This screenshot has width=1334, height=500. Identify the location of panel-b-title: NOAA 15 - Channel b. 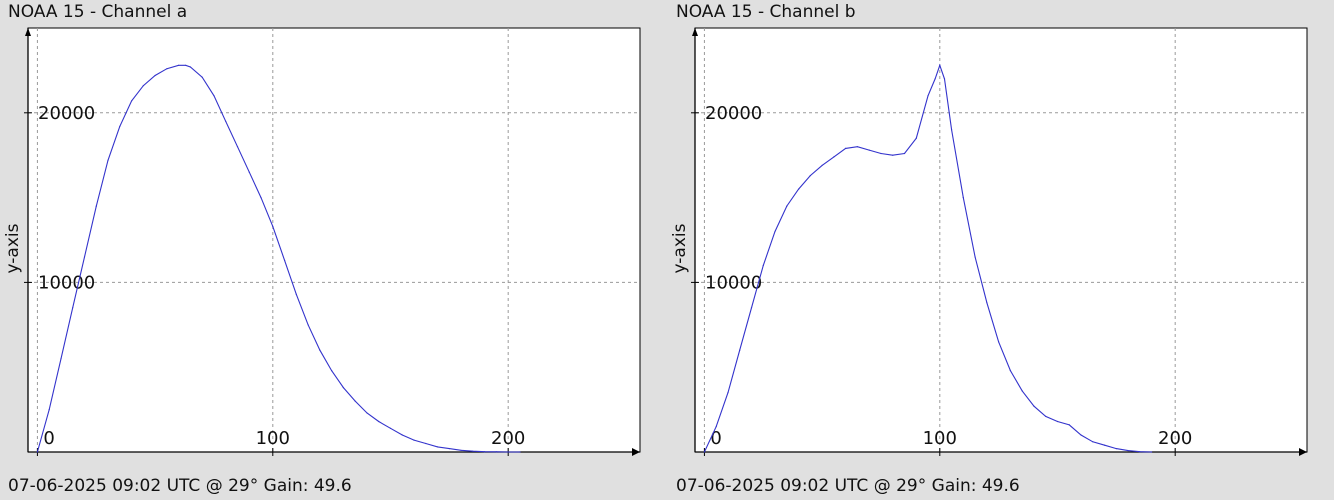
(766, 12).